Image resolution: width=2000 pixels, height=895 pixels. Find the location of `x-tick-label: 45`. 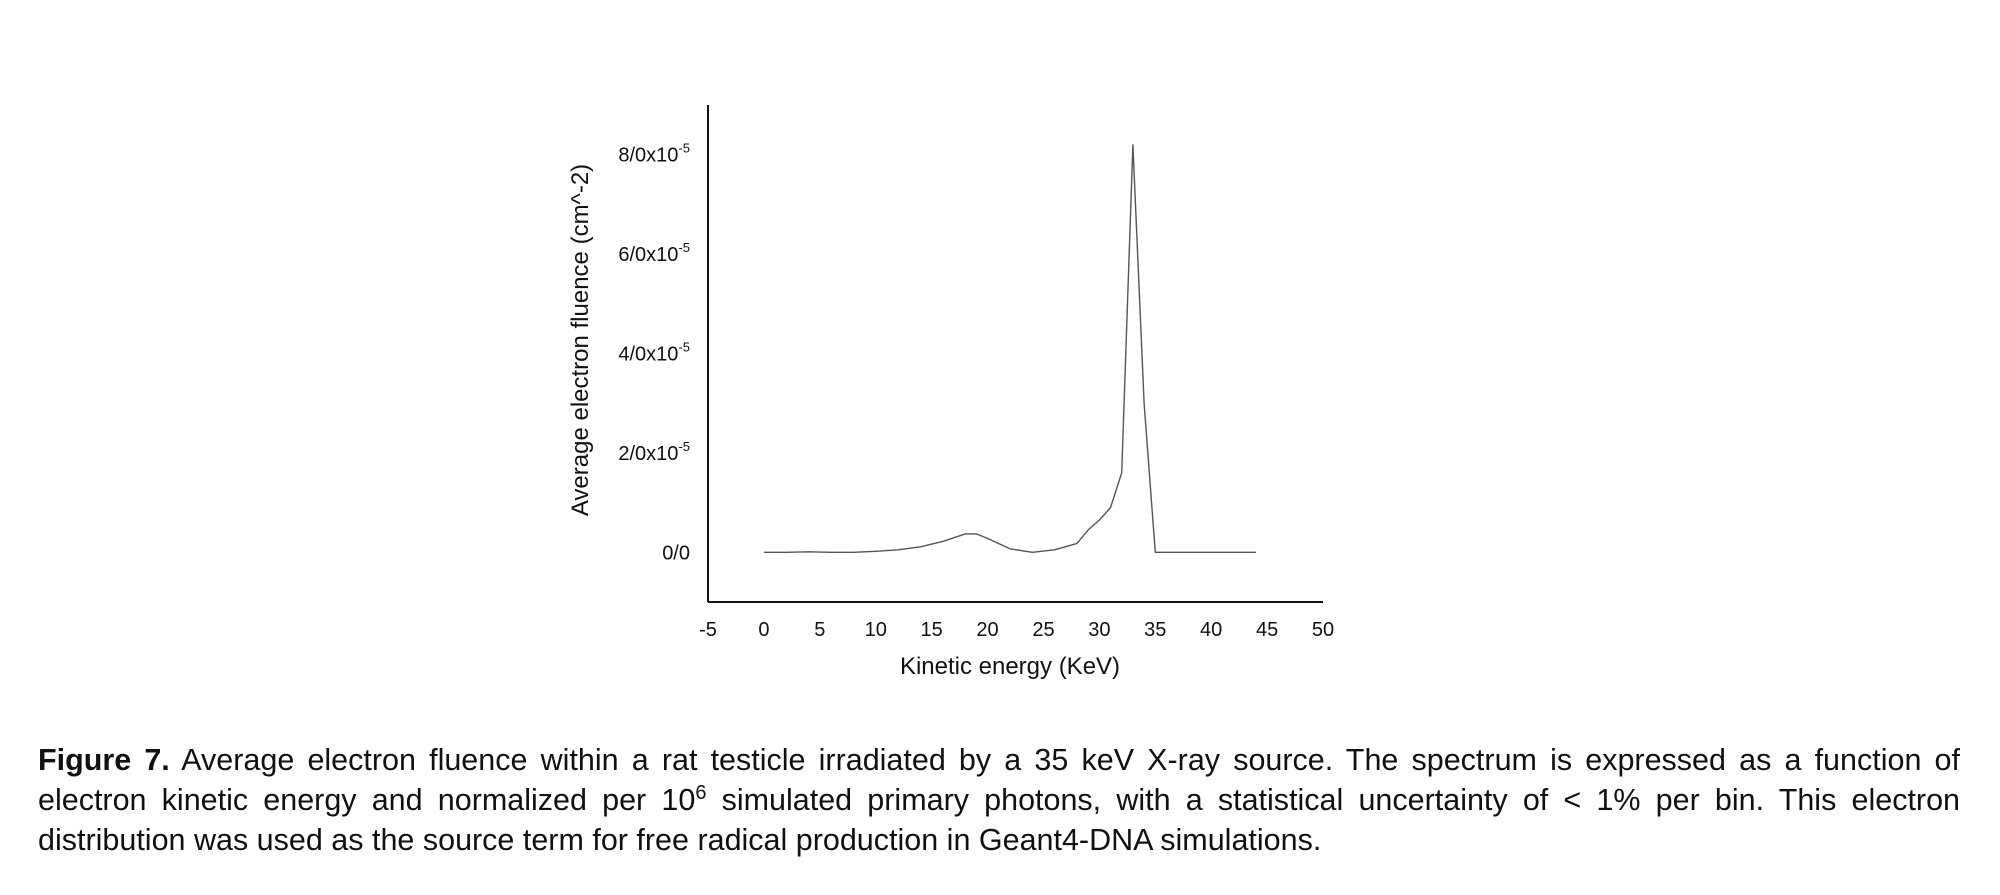

x-tick-label: 45 is located at coordinates (1267, 630).